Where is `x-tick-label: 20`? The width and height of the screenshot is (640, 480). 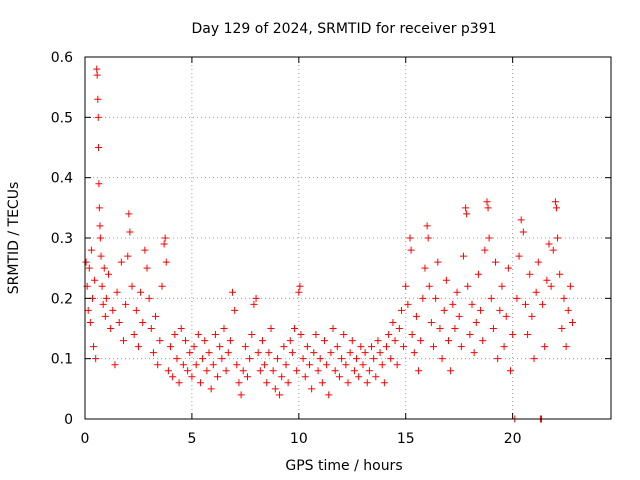 x-tick-label: 20 is located at coordinates (513, 439).